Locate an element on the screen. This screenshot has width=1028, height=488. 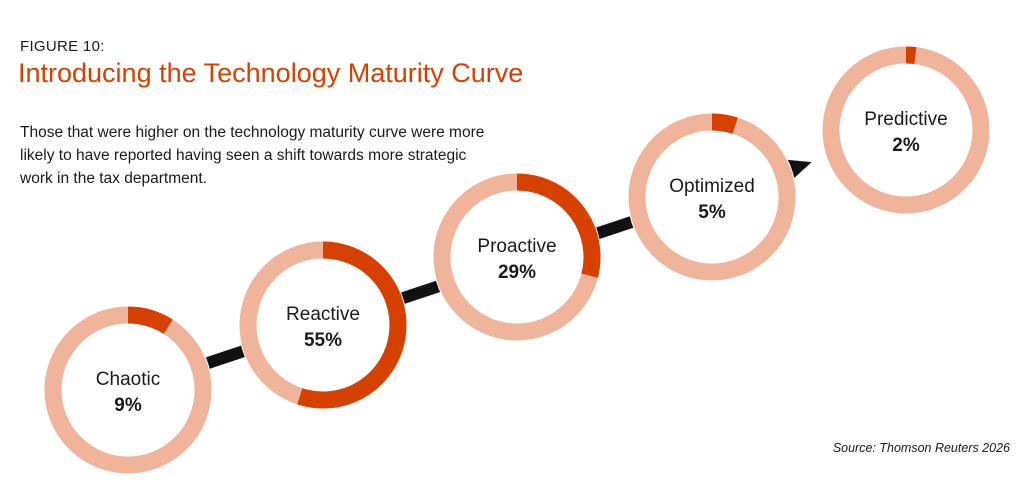
donut-proactive: Proactive 29% is located at coordinates (517, 257).